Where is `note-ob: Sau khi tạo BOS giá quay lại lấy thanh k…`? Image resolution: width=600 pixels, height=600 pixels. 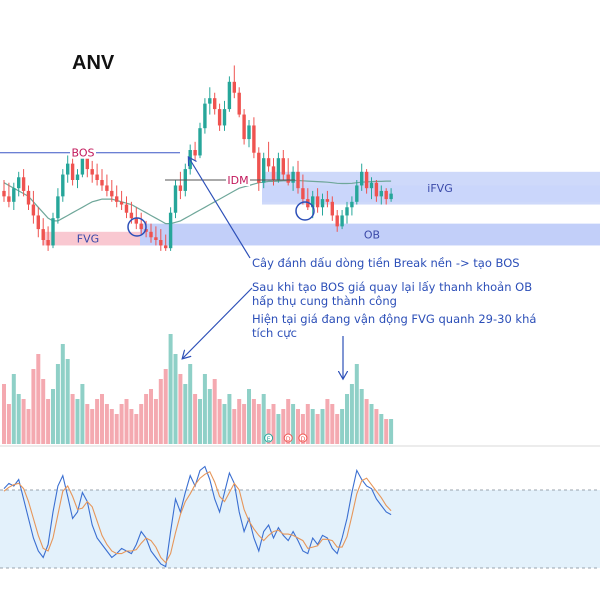
note-ob: Sau khi tạo BOS giá quay lại lấy thanh k… is located at coordinates (392, 294).